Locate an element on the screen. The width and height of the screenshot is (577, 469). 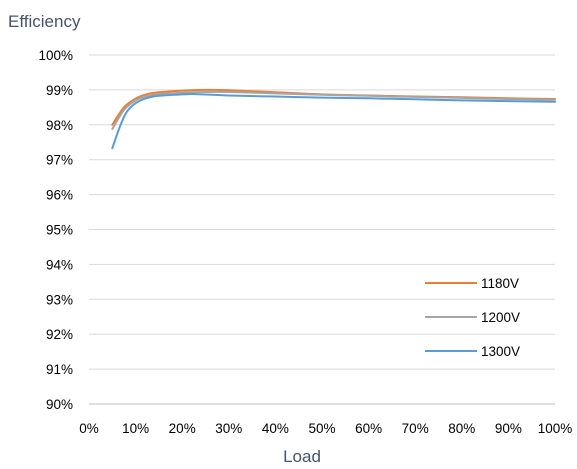
series-line-1200V is located at coordinates (333, 110).